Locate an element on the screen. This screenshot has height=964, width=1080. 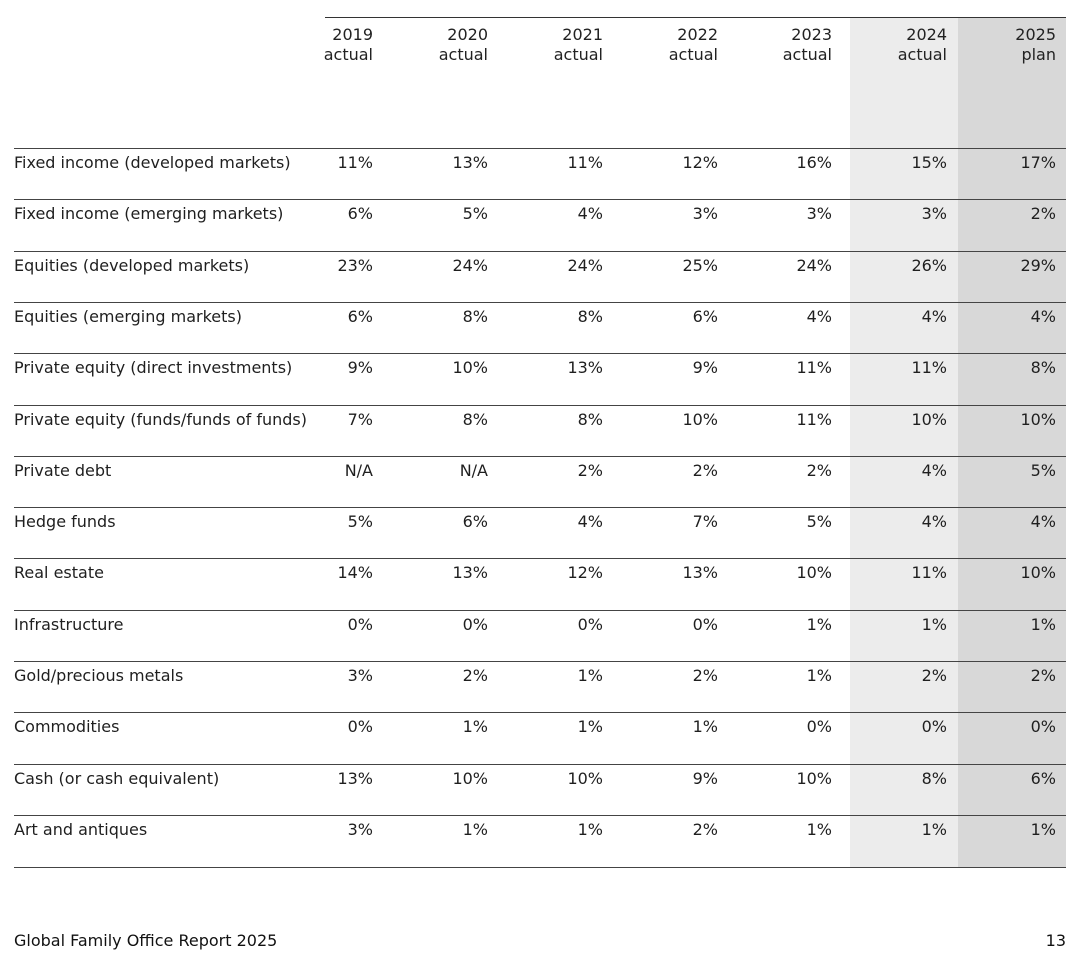
report-title: Global Family Office Report 2025 is located at coordinates (146, 940).